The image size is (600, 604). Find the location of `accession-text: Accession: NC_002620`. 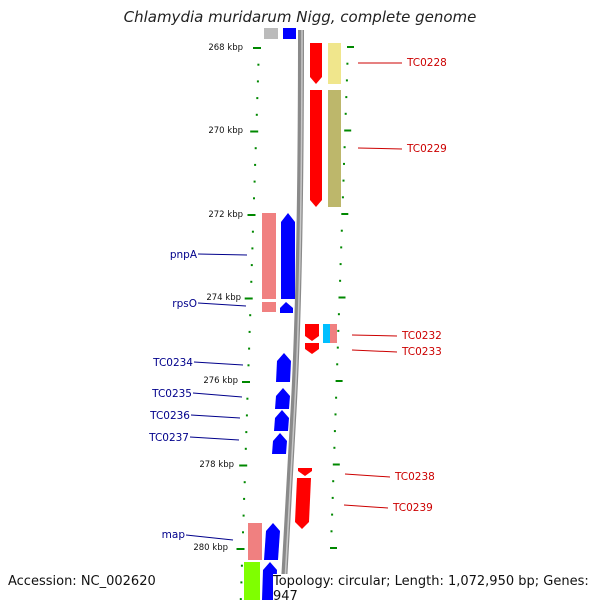

accession-text: Accession: NC_002620 is located at coordinates (82, 581).